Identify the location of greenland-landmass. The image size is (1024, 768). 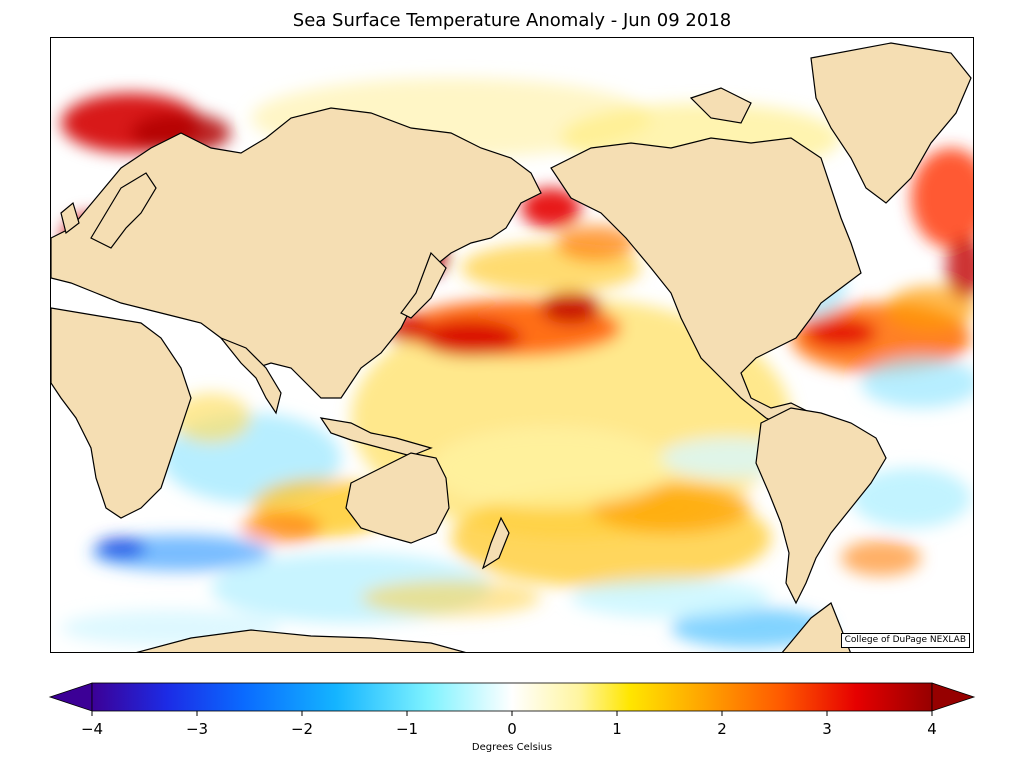
(891, 123).